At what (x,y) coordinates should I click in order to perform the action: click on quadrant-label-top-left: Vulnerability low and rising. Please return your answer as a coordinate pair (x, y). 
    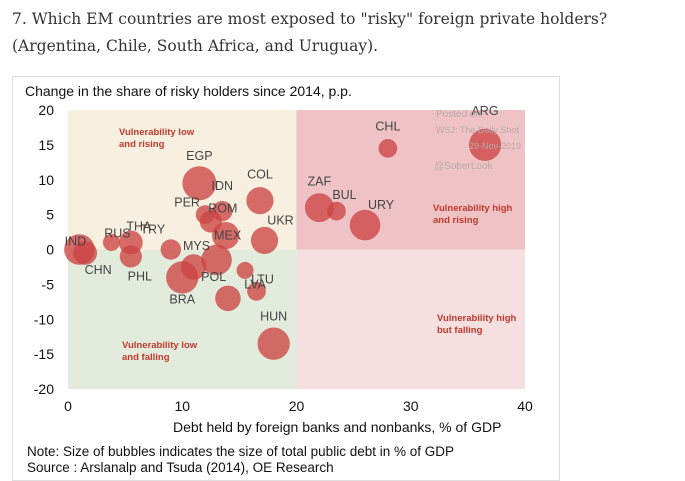
    Looking at the image, I should click on (157, 138).